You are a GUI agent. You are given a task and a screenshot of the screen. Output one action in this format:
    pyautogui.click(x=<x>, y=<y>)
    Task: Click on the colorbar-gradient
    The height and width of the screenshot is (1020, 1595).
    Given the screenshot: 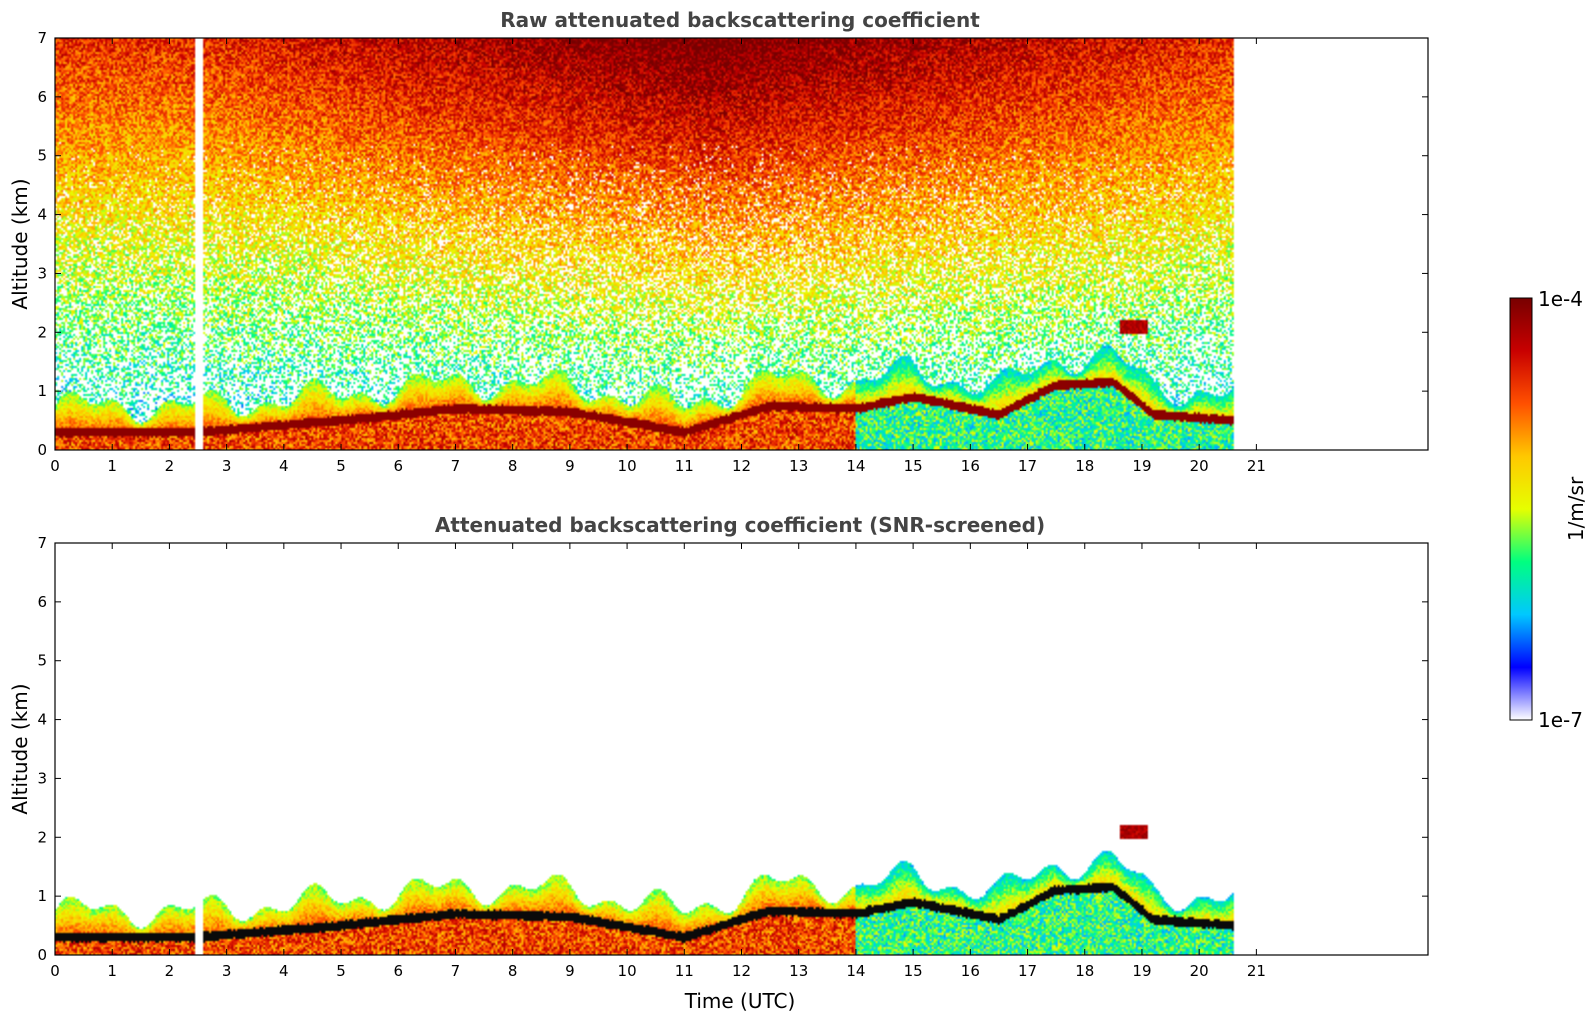 What is the action you would take?
    pyautogui.click(x=1521, y=509)
    